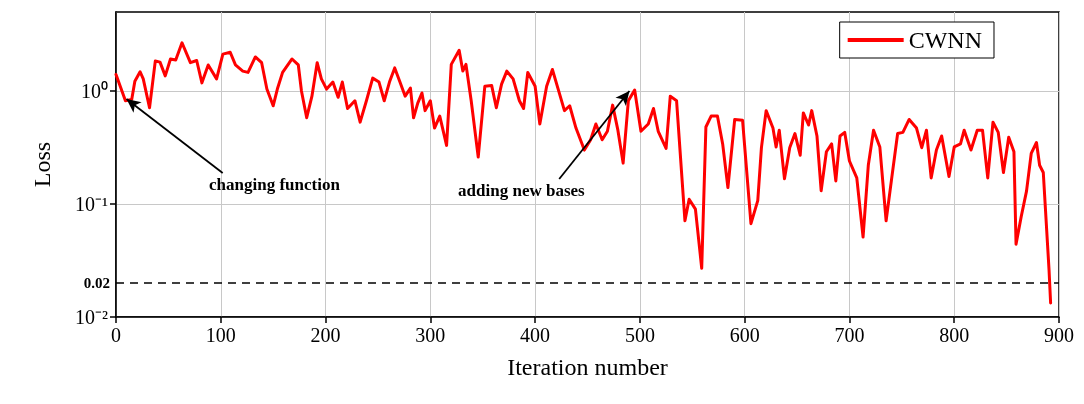 Image resolution: width=1084 pixels, height=404 pixels. What do you see at coordinates (849, 335) in the screenshot?
I see `x-tick-label: 700` at bounding box center [849, 335].